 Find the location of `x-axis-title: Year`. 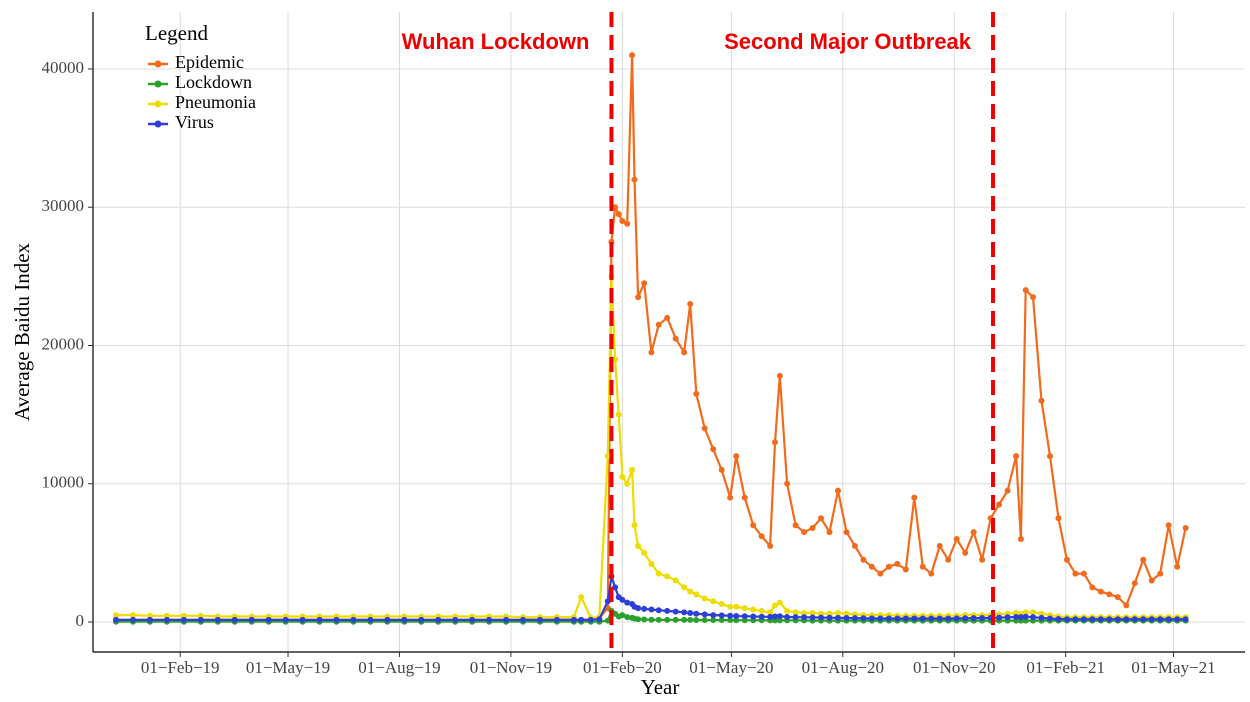

x-axis-title: Year is located at coordinates (660, 687).